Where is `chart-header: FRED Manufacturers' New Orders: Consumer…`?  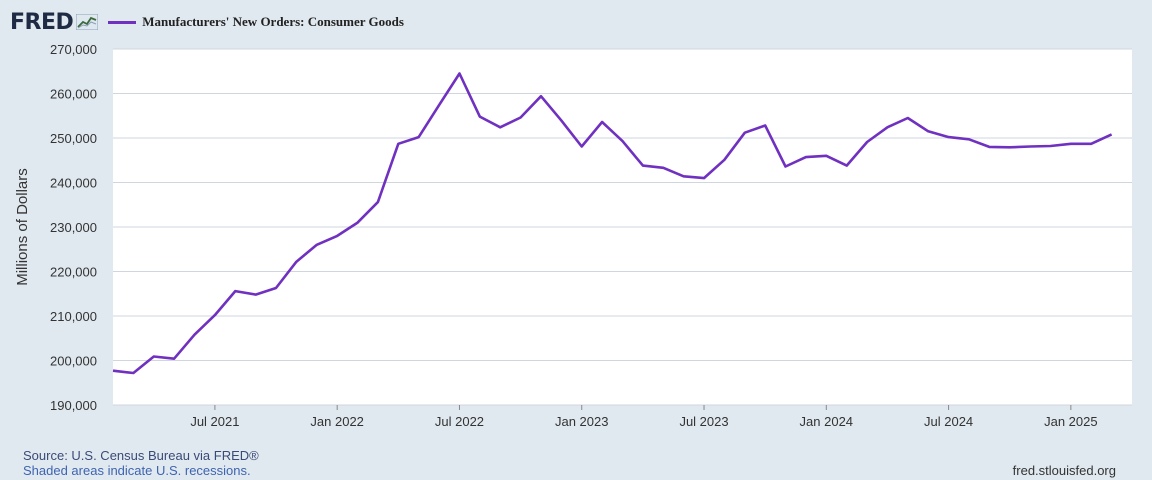 chart-header: FRED Manufacturers' New Orders: Consumer… is located at coordinates (207, 22).